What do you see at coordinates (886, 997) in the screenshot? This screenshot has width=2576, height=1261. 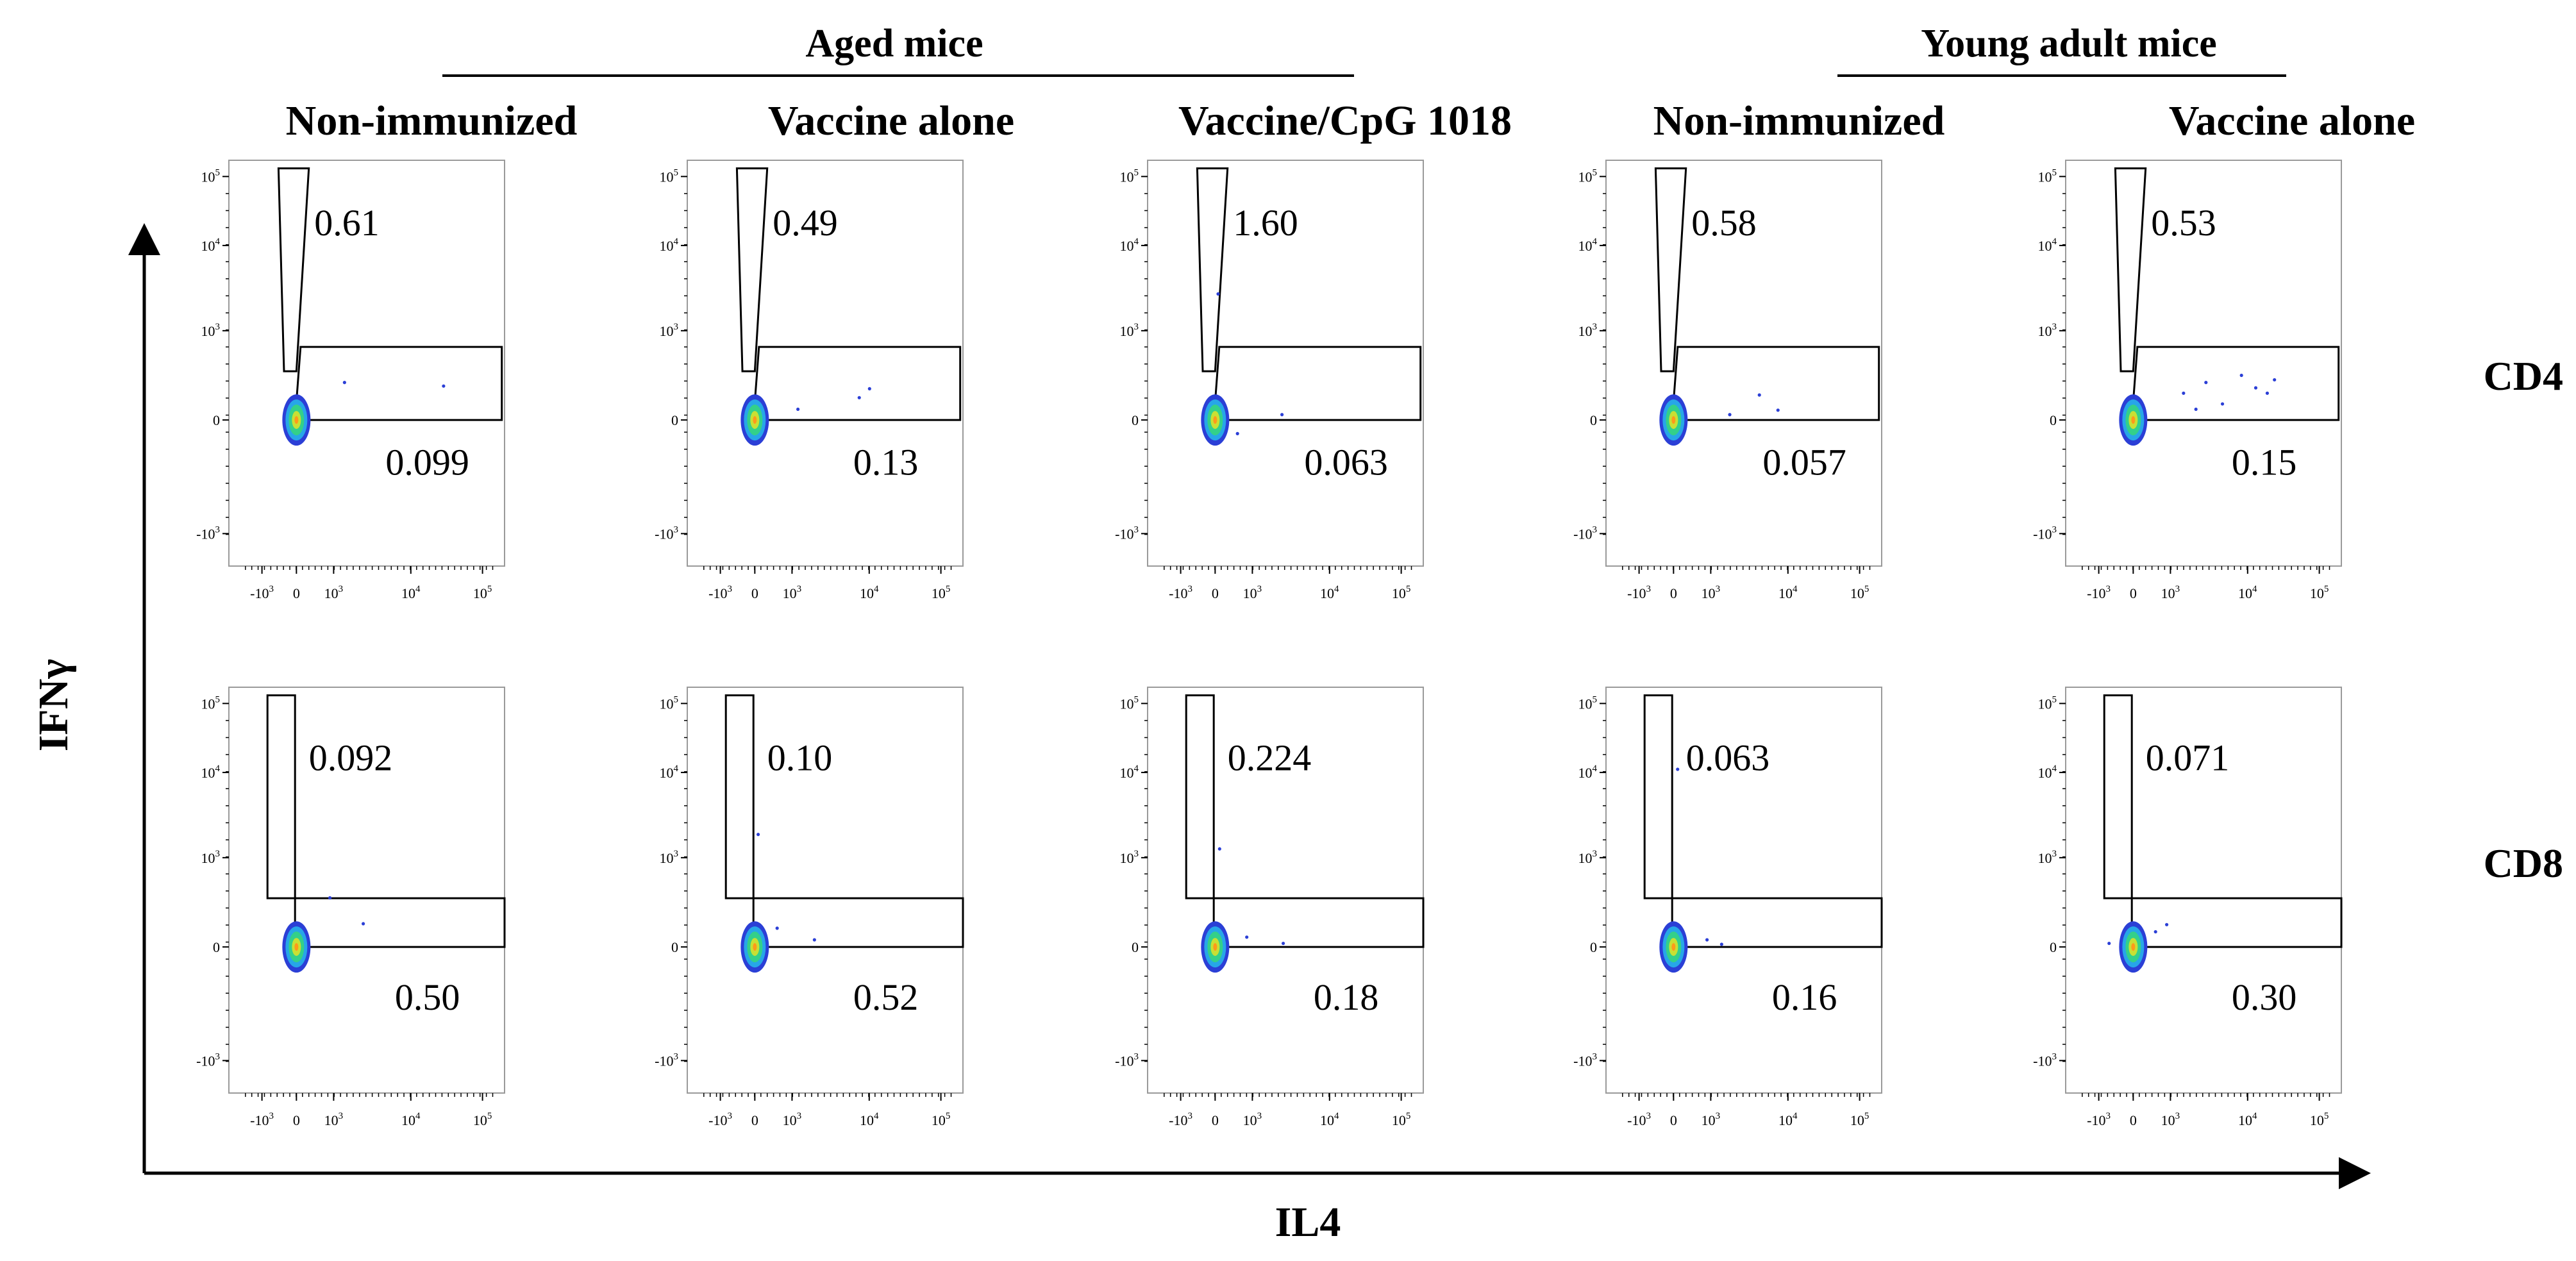 I see `il4-gate-percent: 0.52` at bounding box center [886, 997].